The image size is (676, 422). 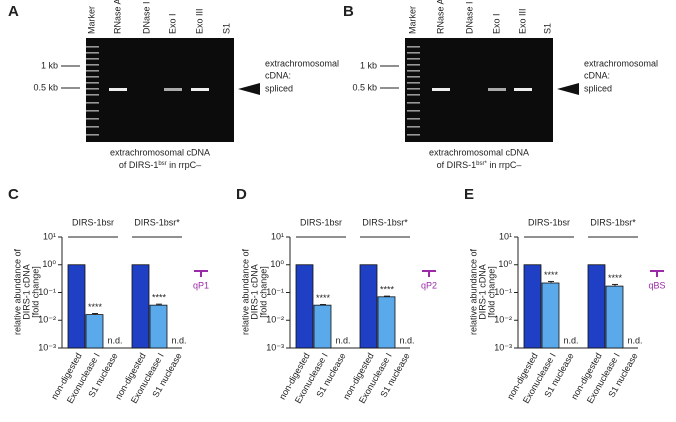 I want to click on gel-image, so click(x=160, y=90).